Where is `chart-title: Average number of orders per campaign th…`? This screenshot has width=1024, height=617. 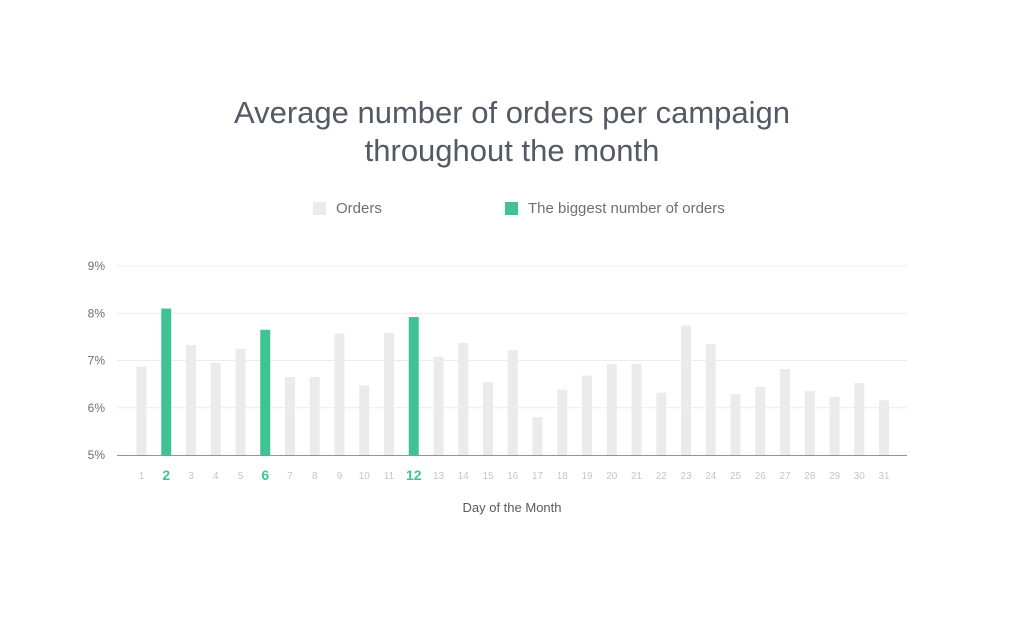
chart-title: Average number of orders per campaign th… is located at coordinates (512, 132).